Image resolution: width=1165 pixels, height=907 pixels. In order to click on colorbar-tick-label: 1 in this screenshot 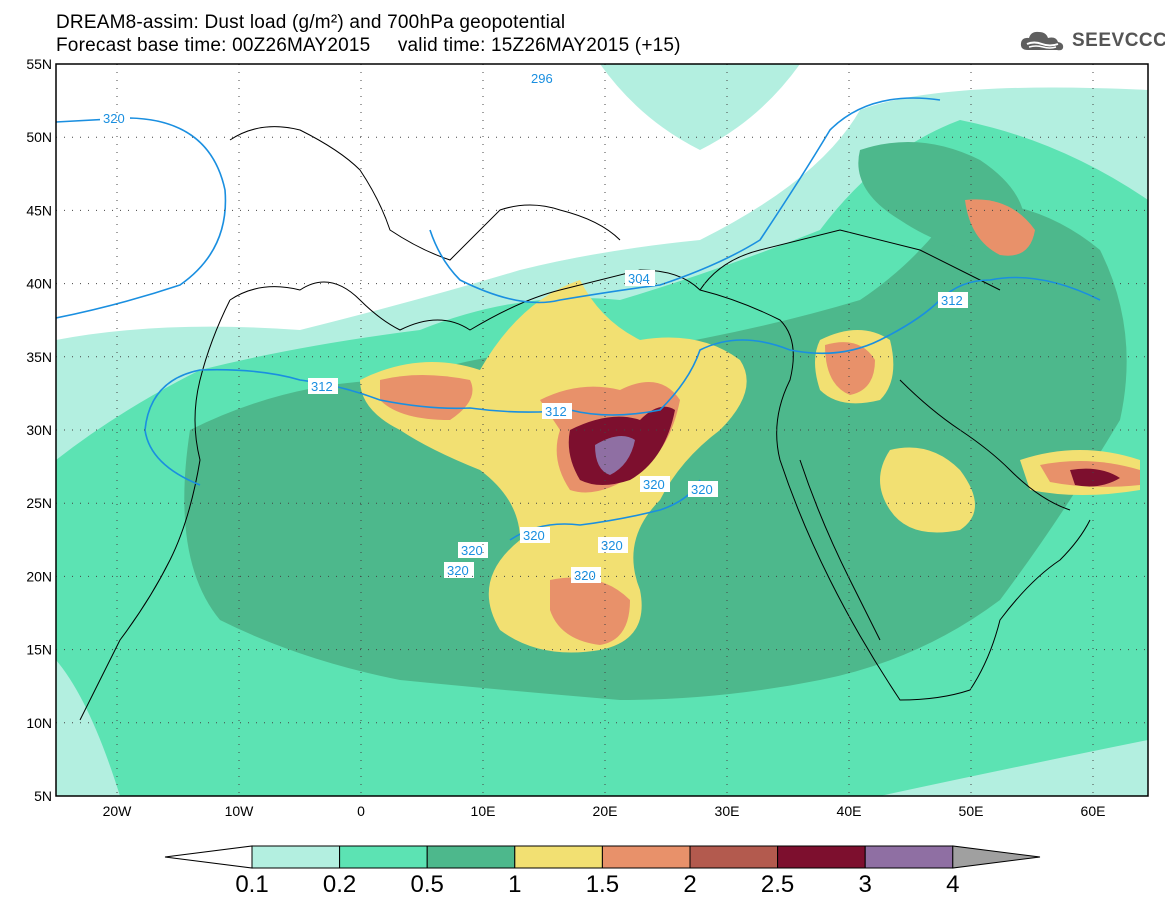, I will do `click(515, 884)`.